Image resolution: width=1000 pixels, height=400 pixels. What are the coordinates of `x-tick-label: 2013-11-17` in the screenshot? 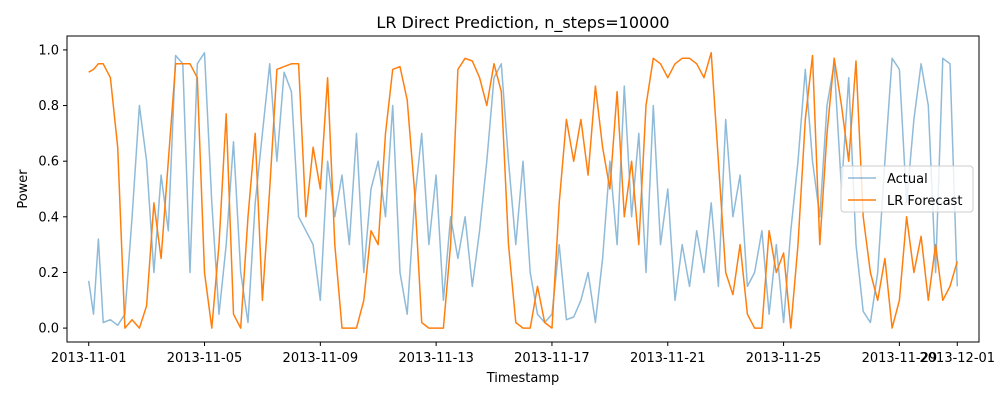 It's located at (552, 358).